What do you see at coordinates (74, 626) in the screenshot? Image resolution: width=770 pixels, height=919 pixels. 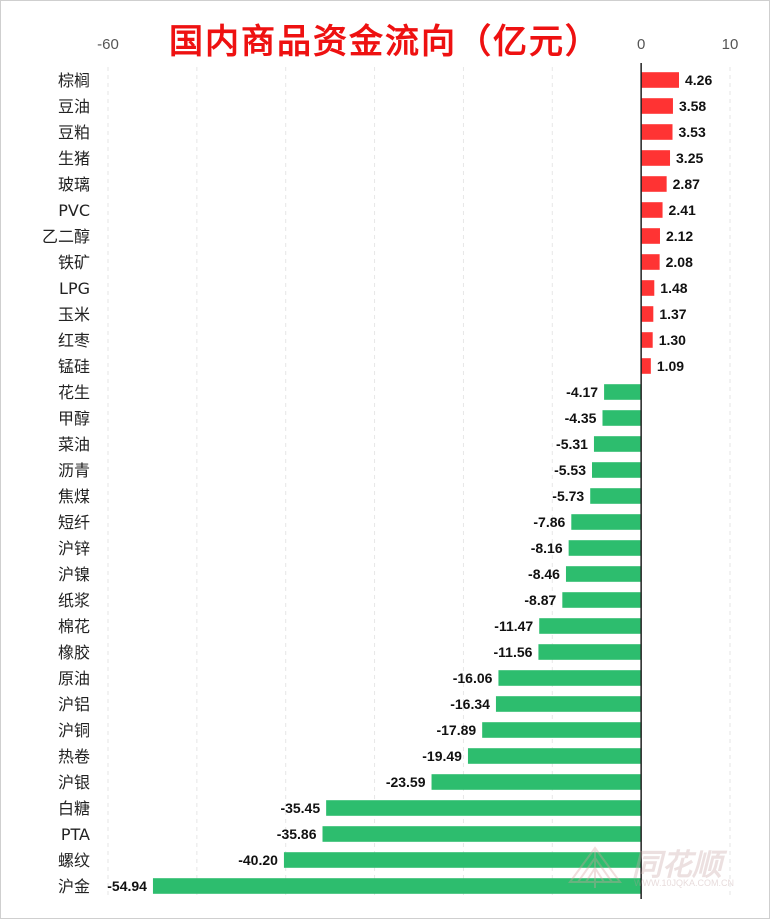 I see `category-label: 棉花` at bounding box center [74, 626].